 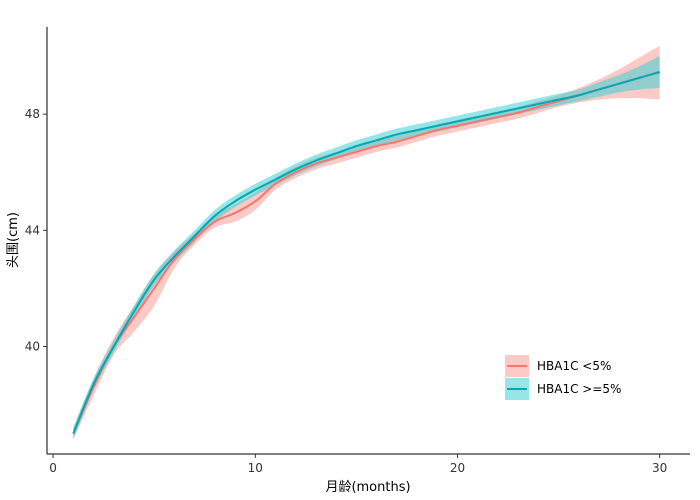 What do you see at coordinates (32, 230) in the screenshot?
I see `y-tick-label: 44` at bounding box center [32, 230].